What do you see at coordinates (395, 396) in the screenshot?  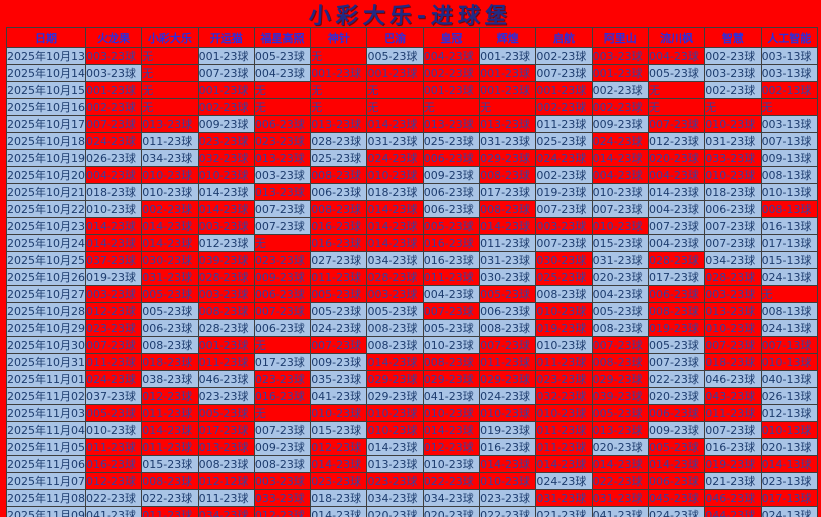 I see `data-cell: 029-23球` at bounding box center [395, 396].